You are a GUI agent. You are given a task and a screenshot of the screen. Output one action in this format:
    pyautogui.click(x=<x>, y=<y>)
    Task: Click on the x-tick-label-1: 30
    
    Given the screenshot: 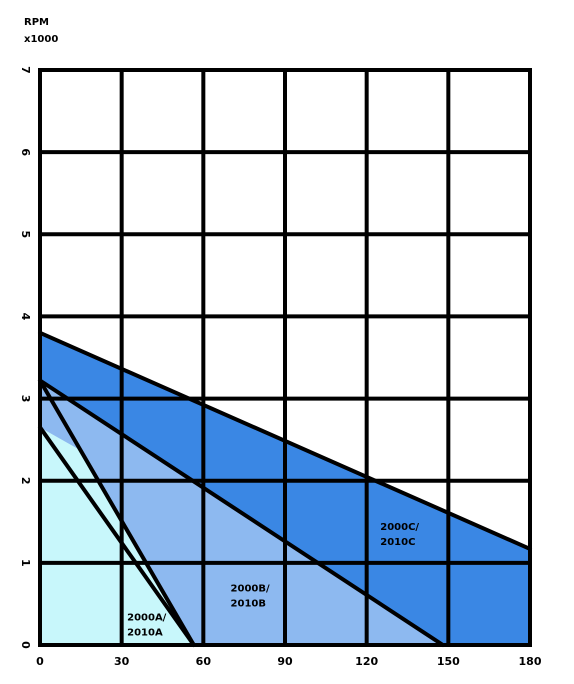 What is the action you would take?
    pyautogui.click(x=122, y=661)
    